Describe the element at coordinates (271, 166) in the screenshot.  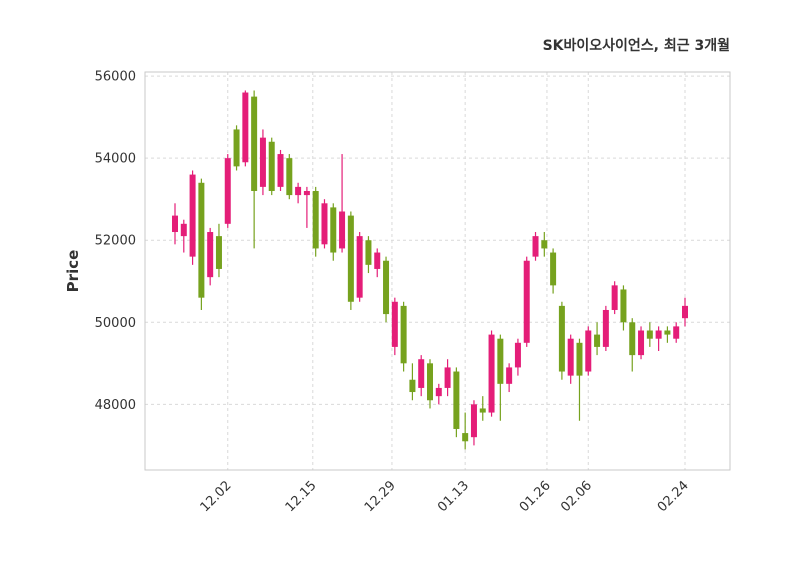
I see `candle-12.09` at that location.